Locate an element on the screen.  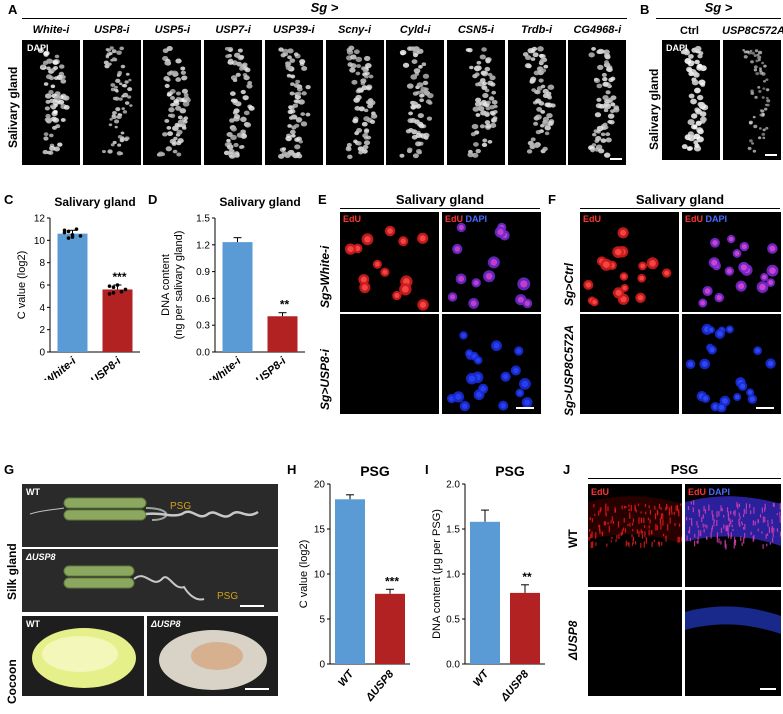
y-tick-label: 0.0 is located at coordinates (203, 353).